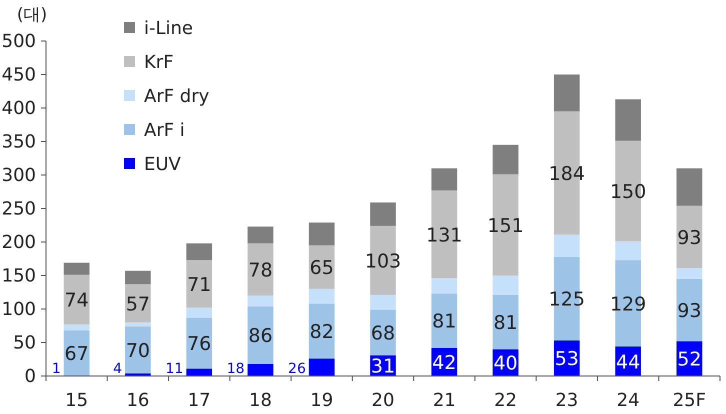 This screenshot has width=726, height=414. I want to click on data-label: 4, so click(117, 369).